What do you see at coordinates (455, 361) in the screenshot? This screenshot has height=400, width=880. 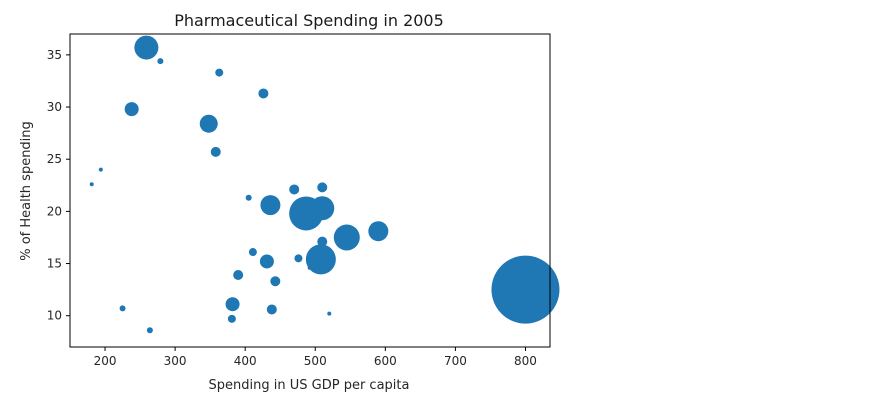 I see `x-tick-label: 700` at bounding box center [455, 361].